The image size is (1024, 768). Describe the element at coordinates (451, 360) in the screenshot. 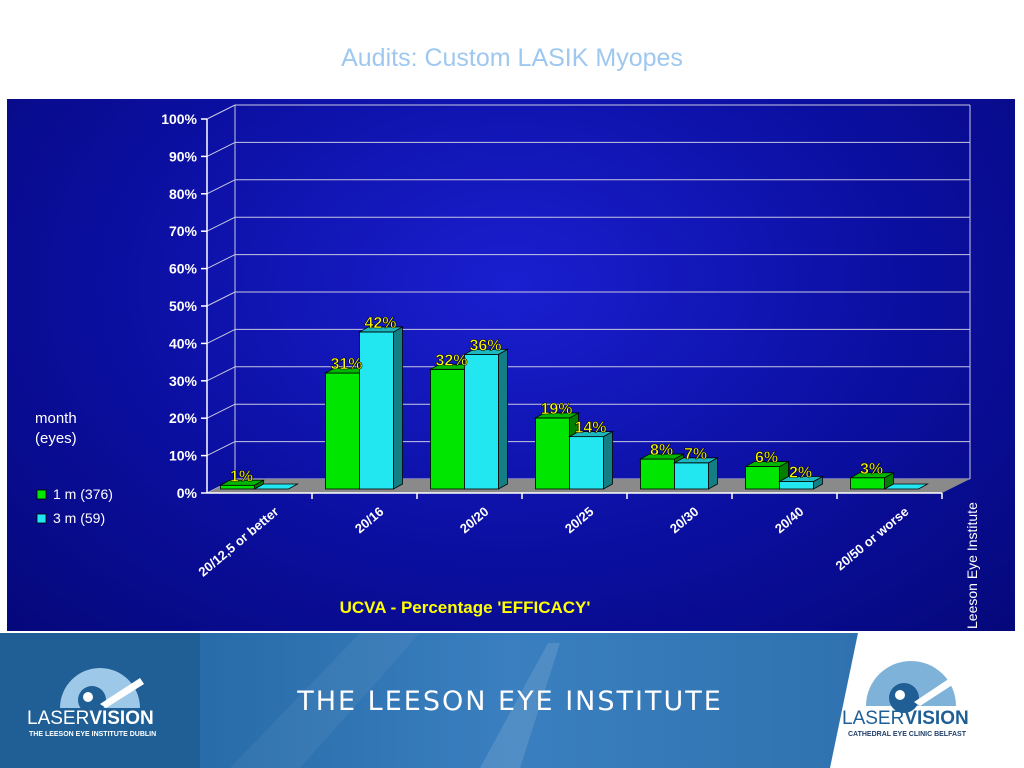

I see `data-label: 32%` at that location.